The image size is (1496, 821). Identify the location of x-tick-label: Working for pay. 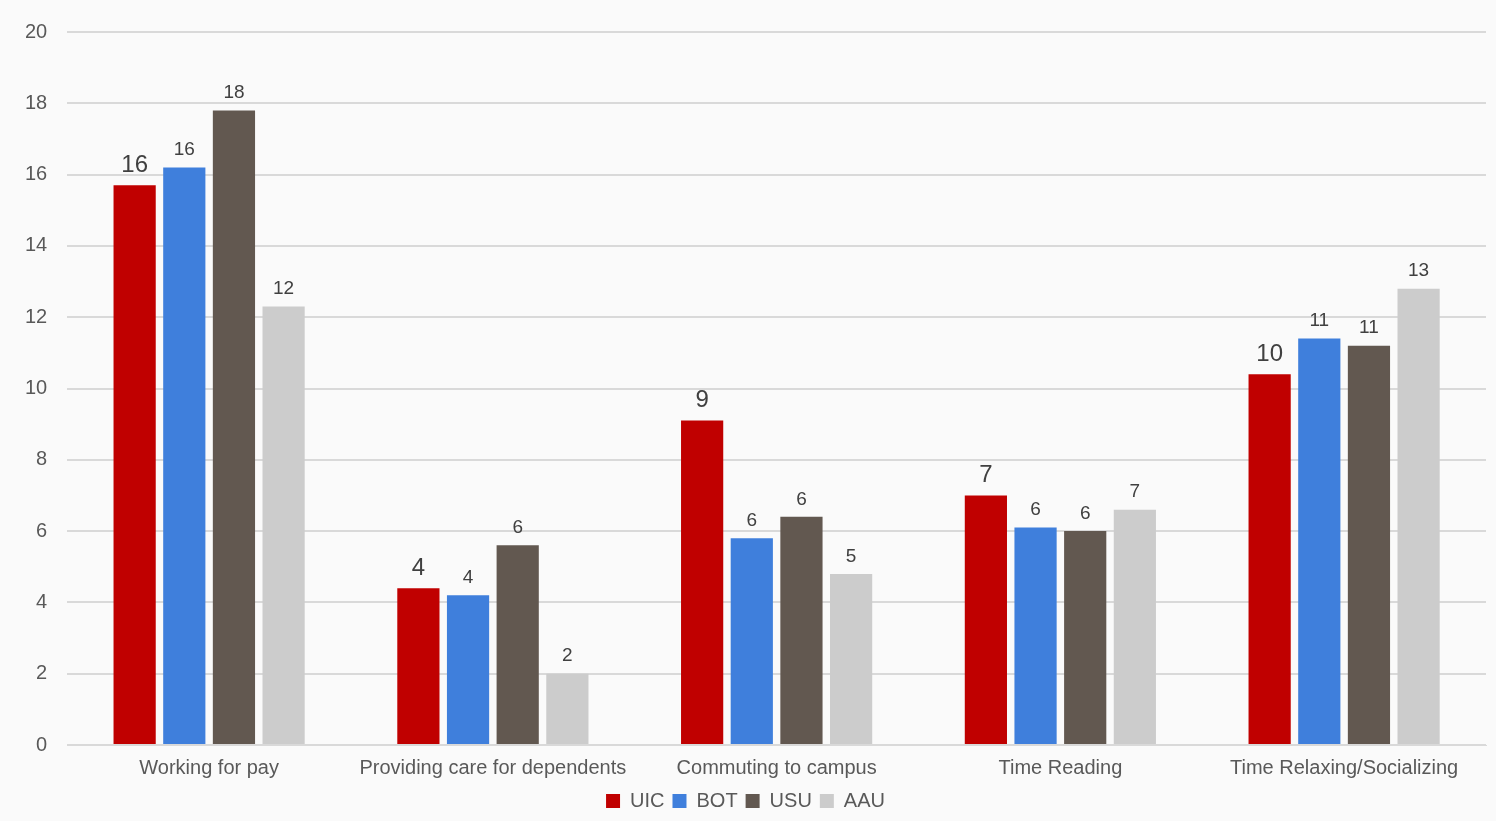
(209, 766).